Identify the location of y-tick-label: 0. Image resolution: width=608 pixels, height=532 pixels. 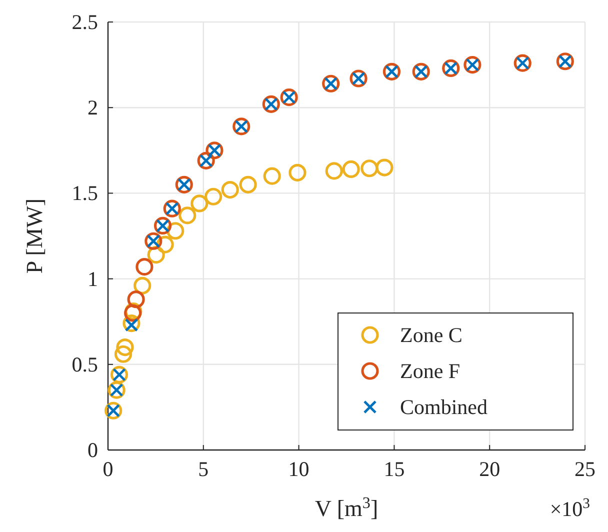
(93, 450).